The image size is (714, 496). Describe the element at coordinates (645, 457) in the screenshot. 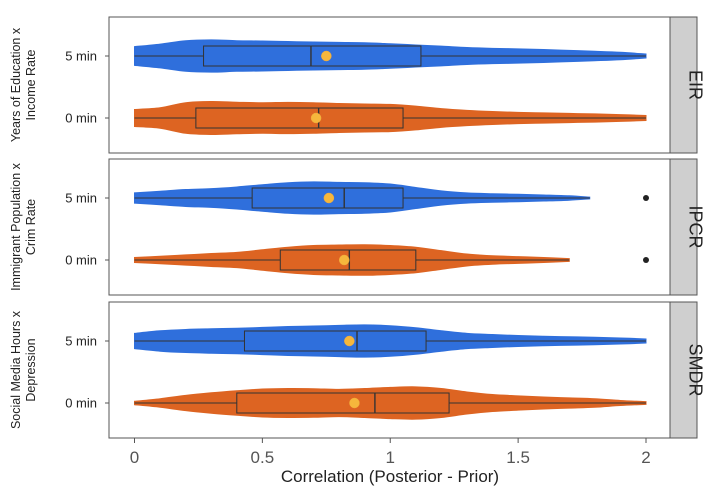

I see `x-tick-label: 2` at that location.